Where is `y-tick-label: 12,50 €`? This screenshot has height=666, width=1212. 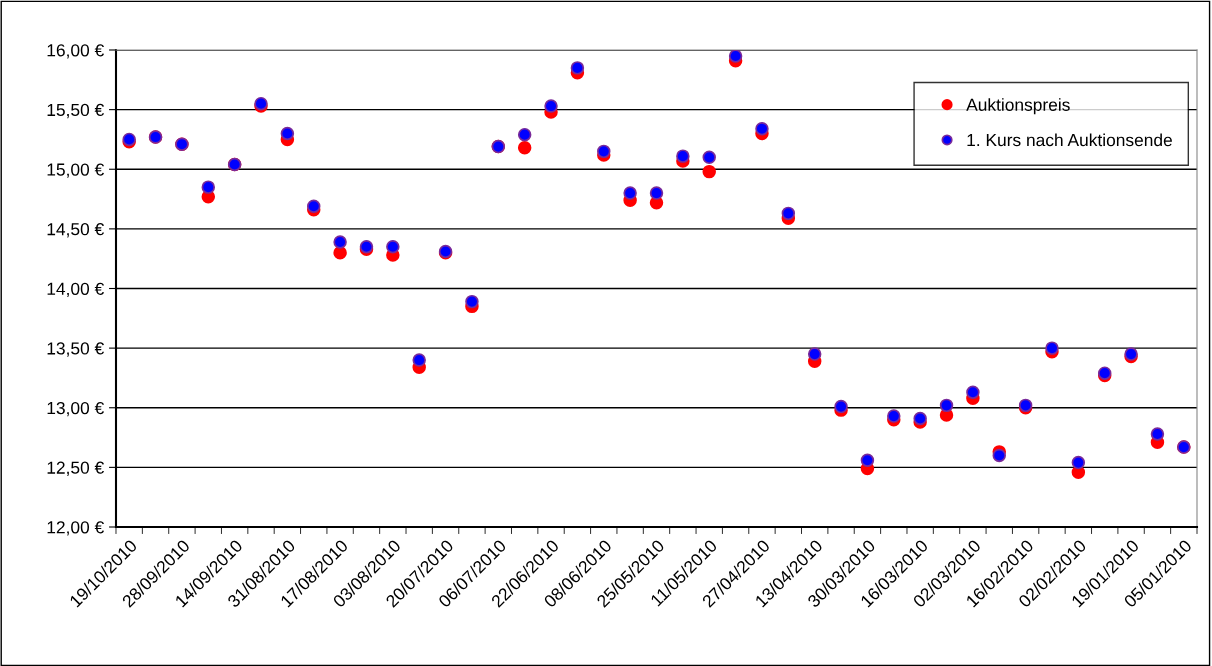 y-tick-label: 12,50 € is located at coordinates (75, 468).